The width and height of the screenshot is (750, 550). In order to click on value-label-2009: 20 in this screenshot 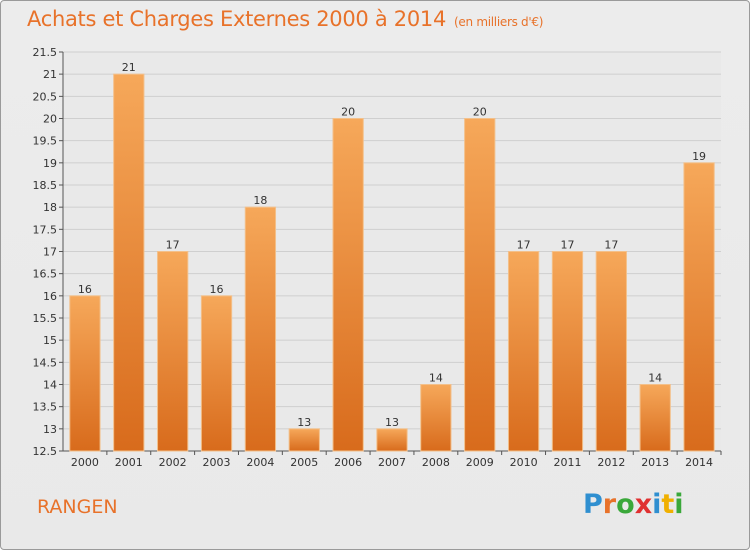, I will do `click(480, 112)`.